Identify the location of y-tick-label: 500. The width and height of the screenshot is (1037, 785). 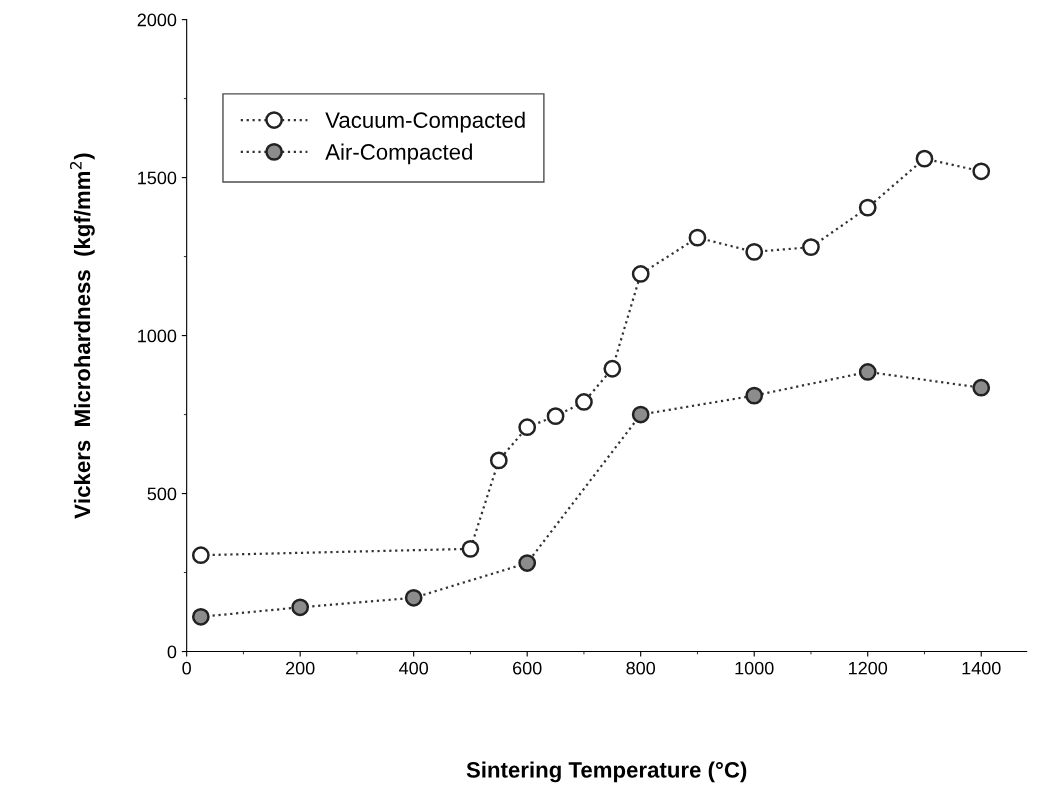
(162, 494).